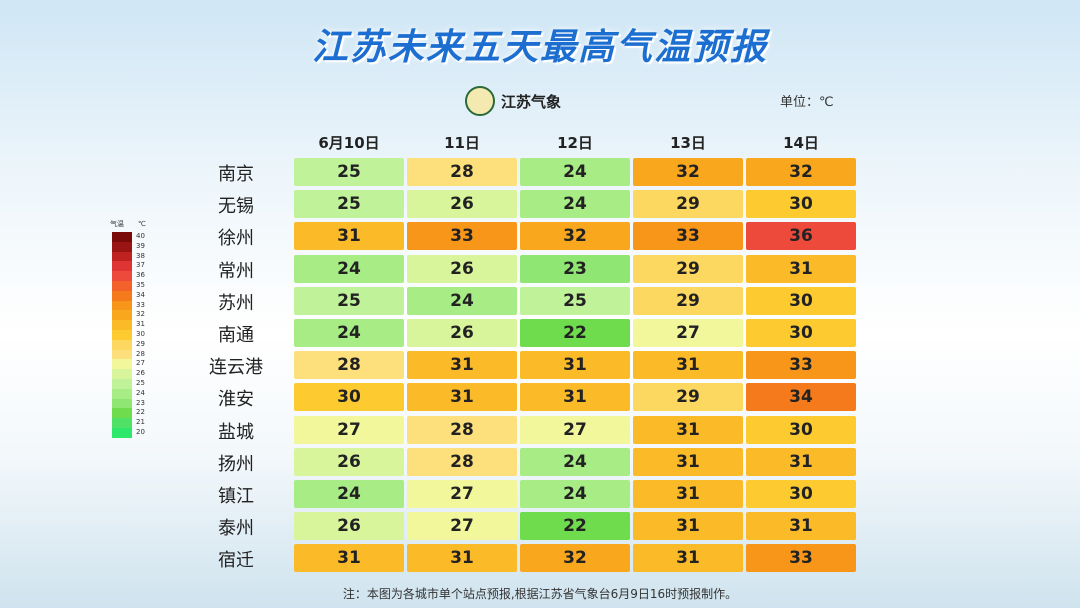 The image size is (1080, 608). Describe the element at coordinates (140, 236) in the screenshot. I see `legend-label: 40` at that location.